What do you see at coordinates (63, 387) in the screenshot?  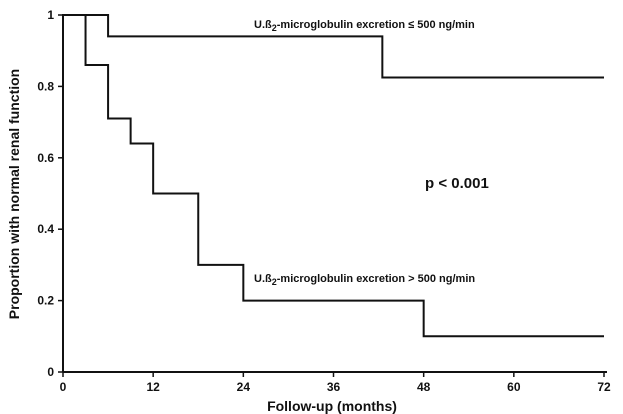 I see `x-tick-label: 0` at bounding box center [63, 387].